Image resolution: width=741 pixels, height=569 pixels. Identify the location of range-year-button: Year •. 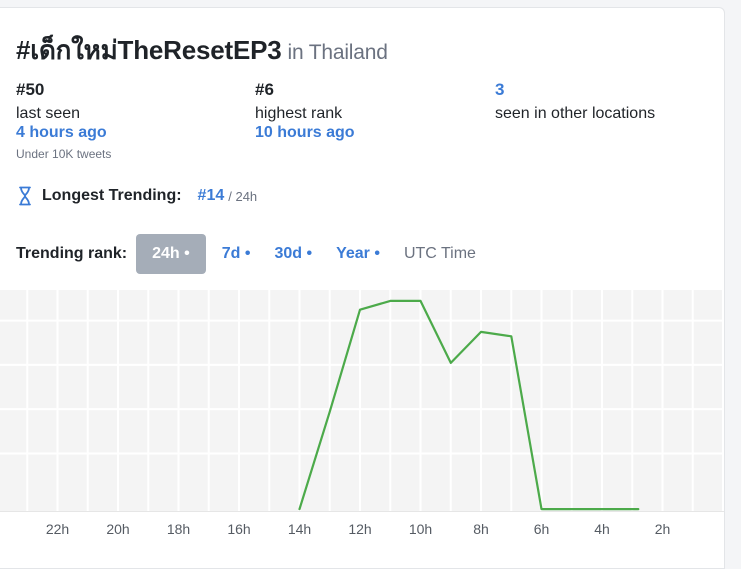
(358, 253).